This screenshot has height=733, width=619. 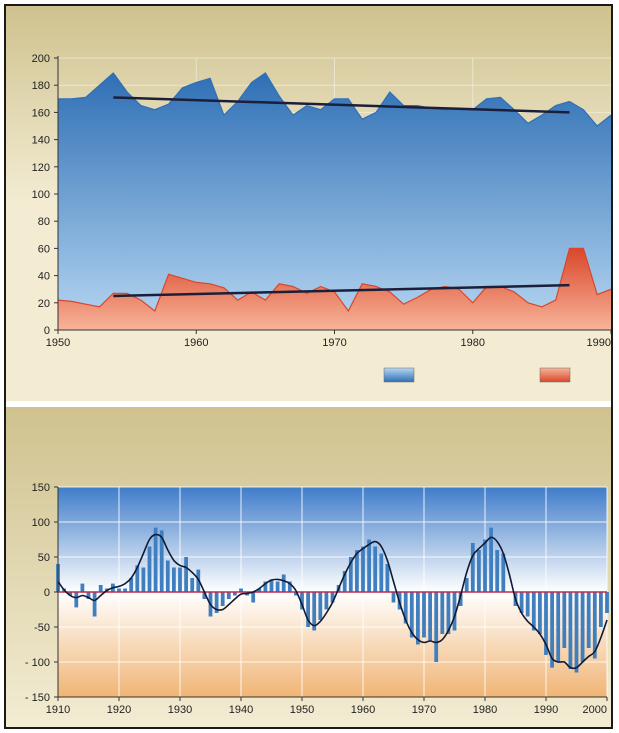 What do you see at coordinates (42, 628) in the screenshot?
I see `y-tick-label: -50` at bounding box center [42, 628].